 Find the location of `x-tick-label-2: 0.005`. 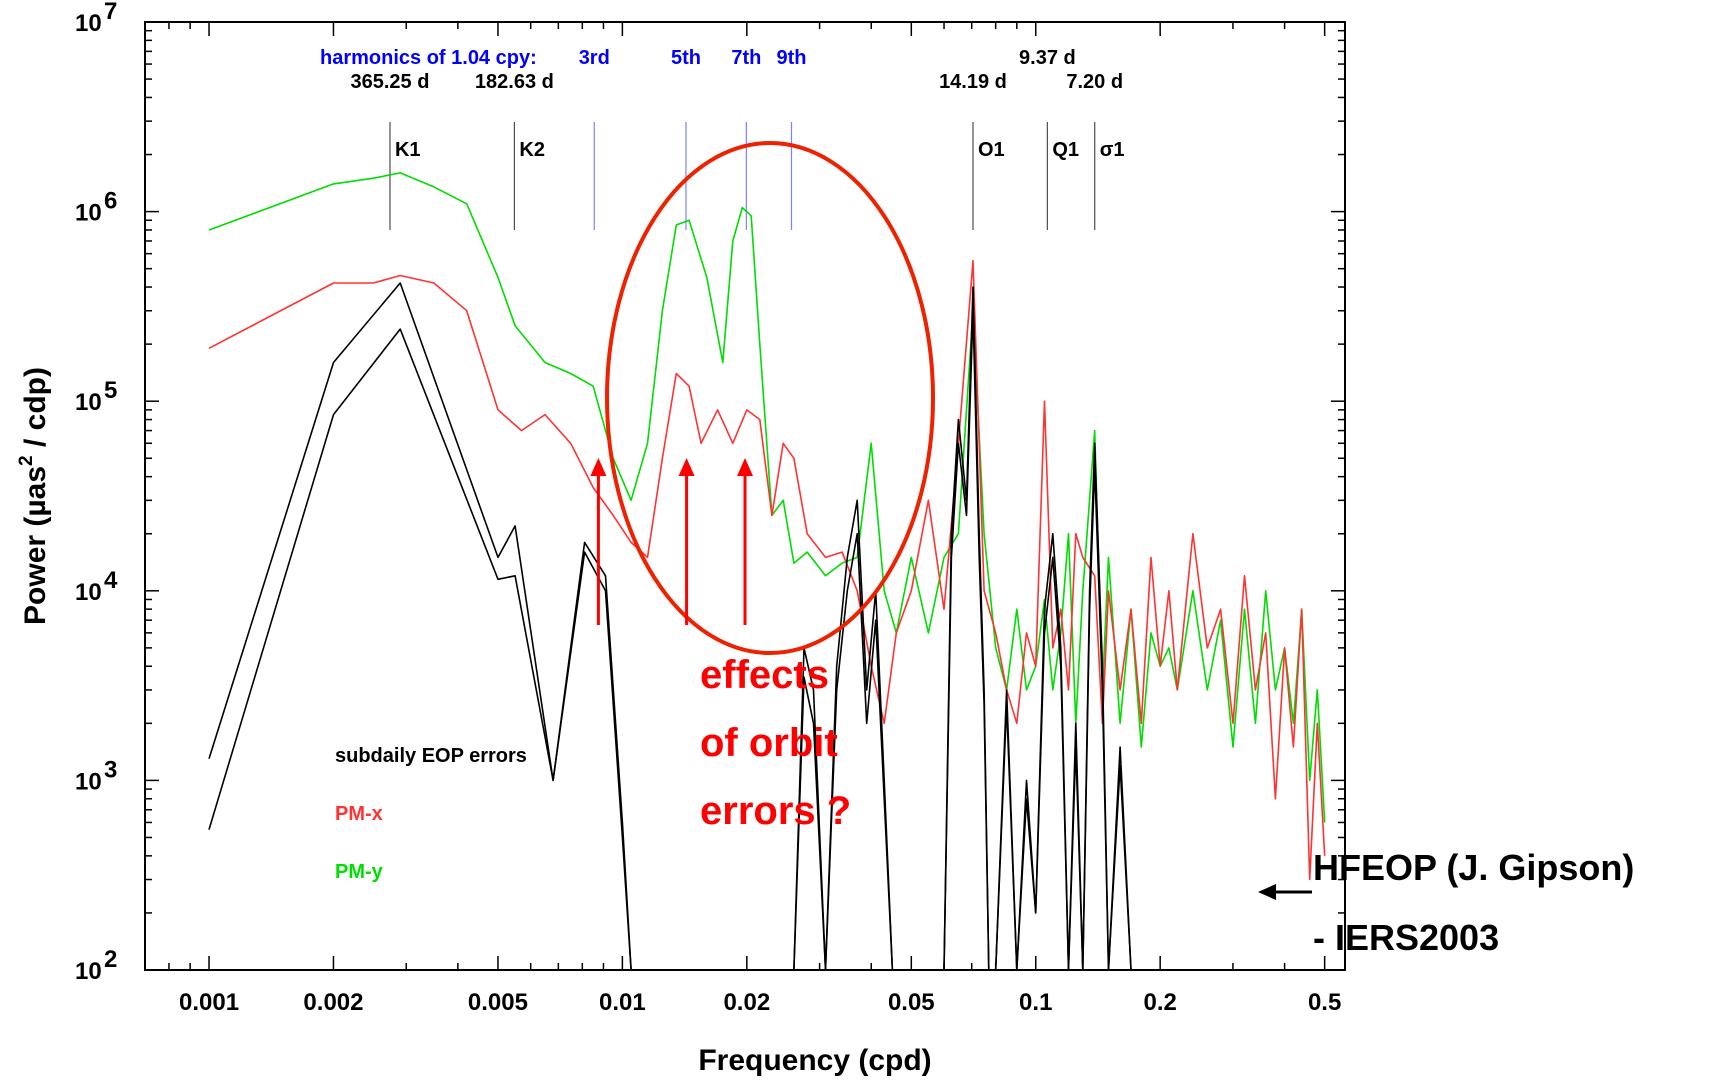

x-tick-label-2: 0.005 is located at coordinates (498, 1002).